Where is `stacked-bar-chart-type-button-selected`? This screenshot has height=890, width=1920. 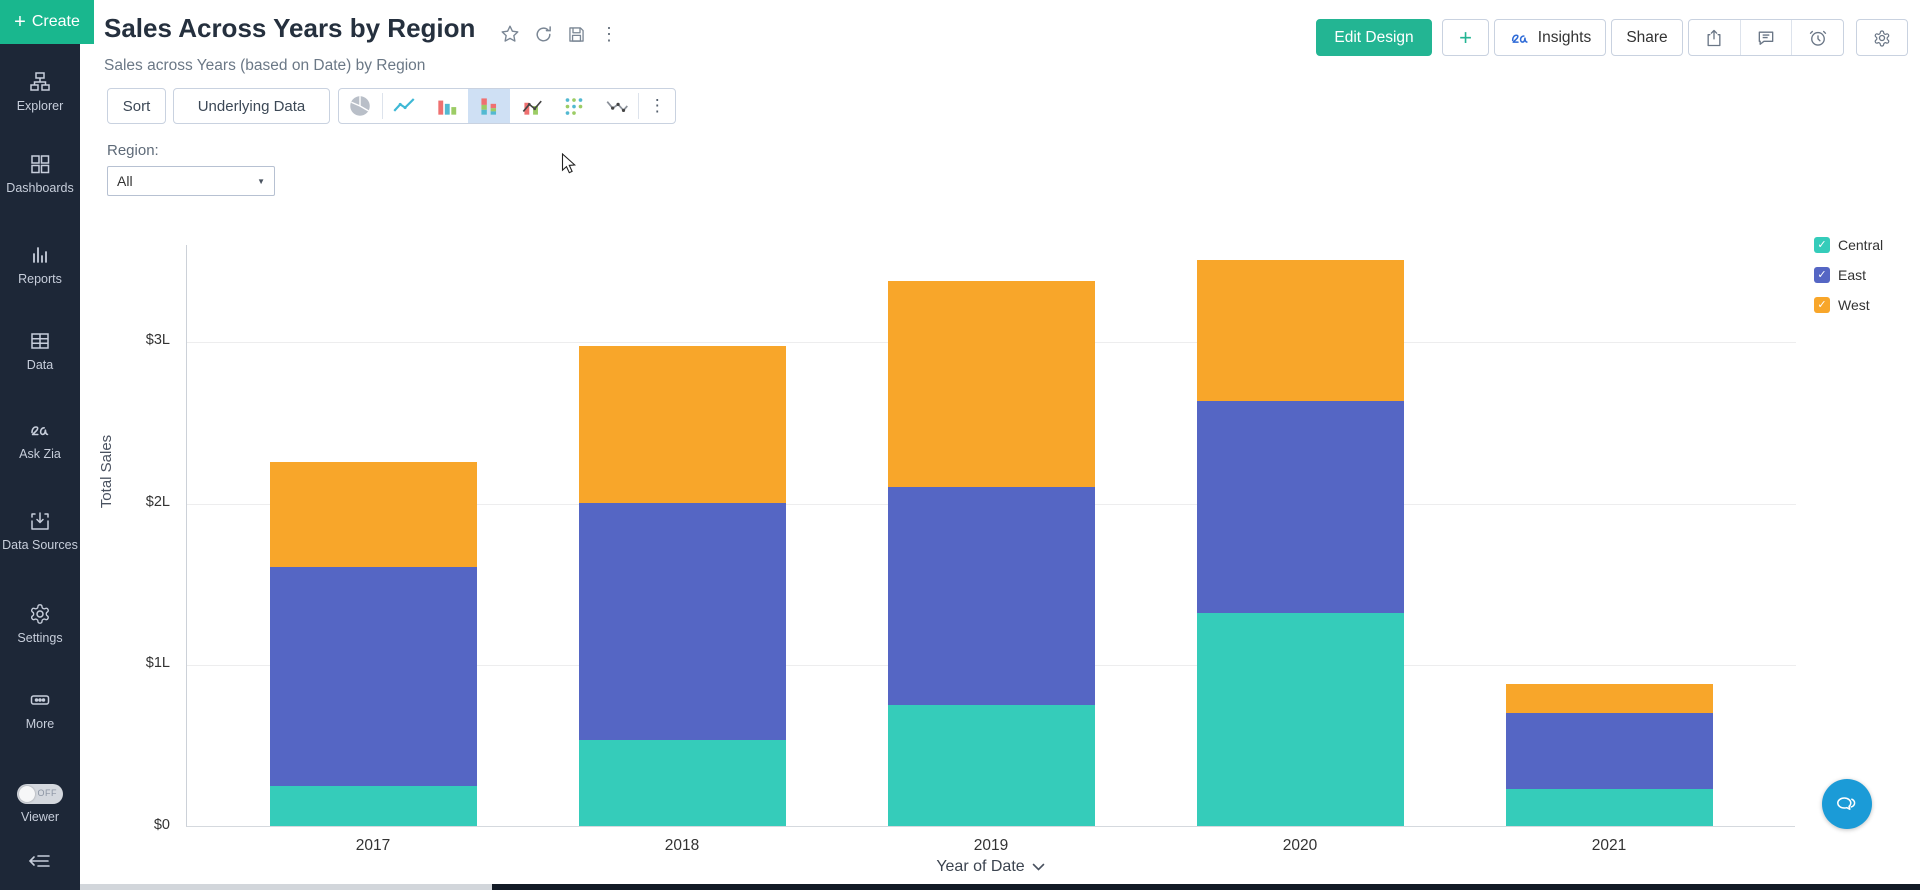
stacked-bar-chart-type-button-selected is located at coordinates (489, 106).